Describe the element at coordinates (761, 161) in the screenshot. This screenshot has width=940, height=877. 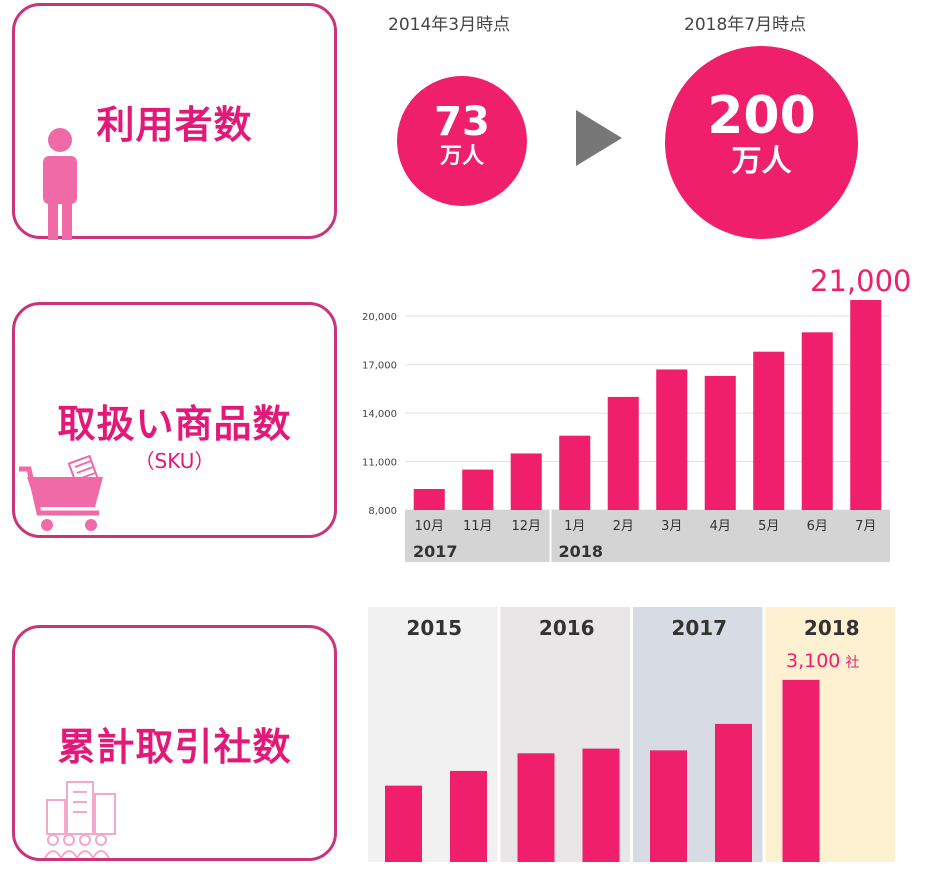
I see `after-users-unit: 万人` at that location.